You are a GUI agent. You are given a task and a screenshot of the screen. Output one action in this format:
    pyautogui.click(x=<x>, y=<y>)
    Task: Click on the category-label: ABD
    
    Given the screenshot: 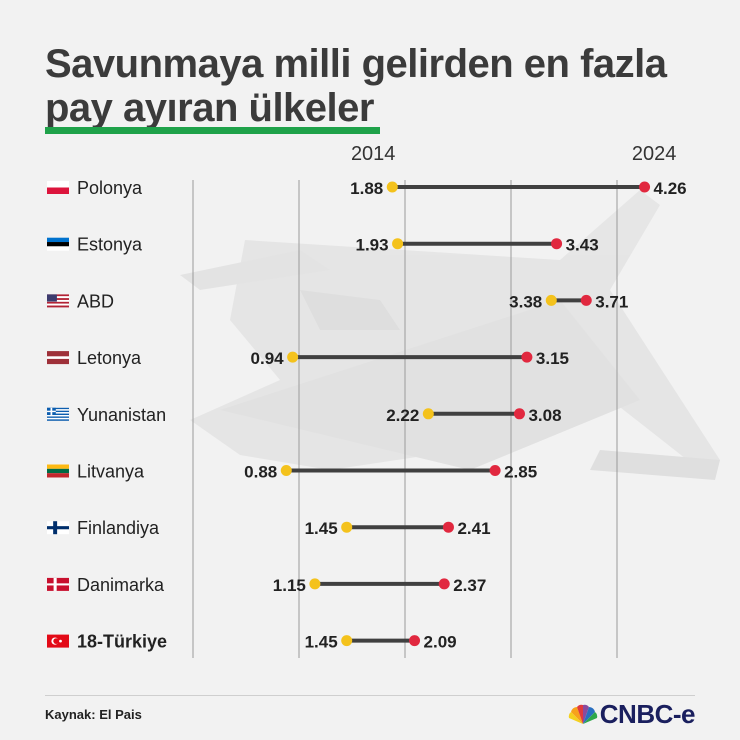 What is the action you would take?
    pyautogui.click(x=95, y=301)
    